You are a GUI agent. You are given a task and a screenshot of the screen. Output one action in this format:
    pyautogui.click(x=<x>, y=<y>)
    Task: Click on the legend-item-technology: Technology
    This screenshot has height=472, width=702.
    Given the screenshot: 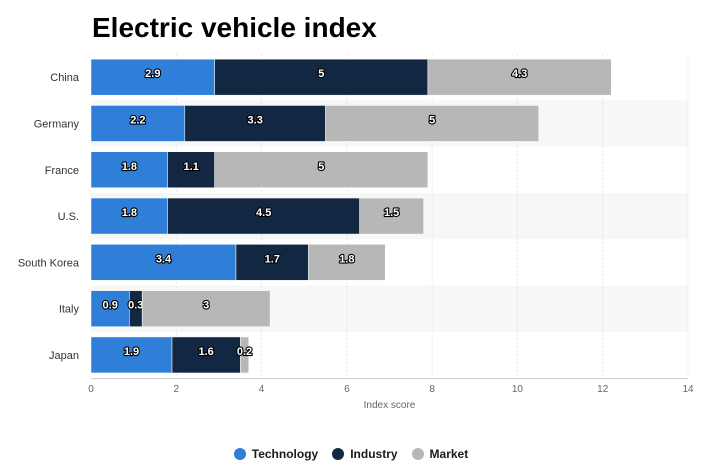 What is the action you would take?
    pyautogui.click(x=276, y=454)
    